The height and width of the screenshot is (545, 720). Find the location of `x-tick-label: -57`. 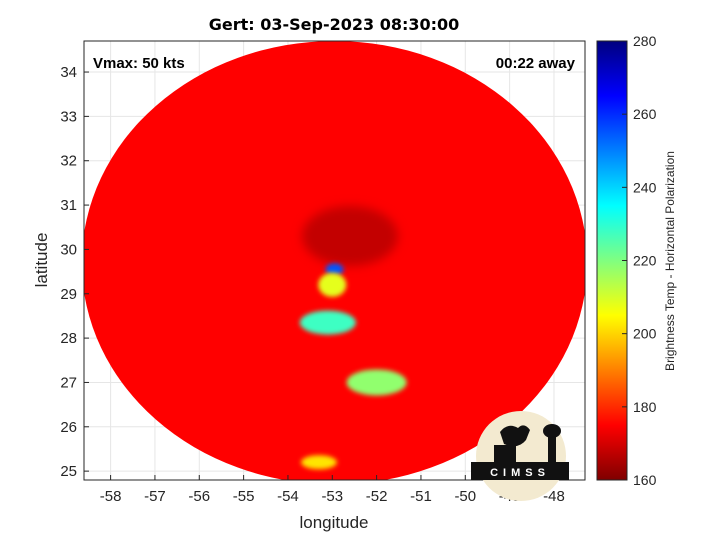

x-tick-label: -57 is located at coordinates (155, 496).